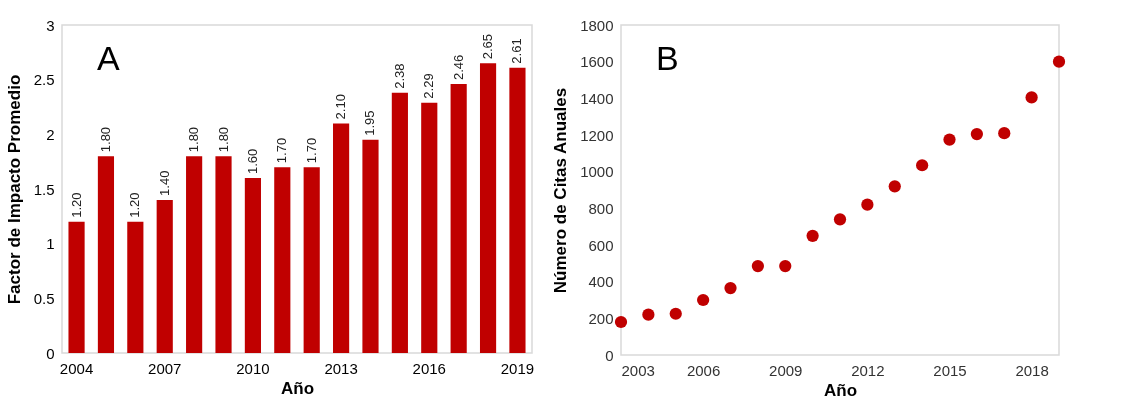  Describe the element at coordinates (44, 80) in the screenshot. I see `y-tick-label: 2.5` at that location.